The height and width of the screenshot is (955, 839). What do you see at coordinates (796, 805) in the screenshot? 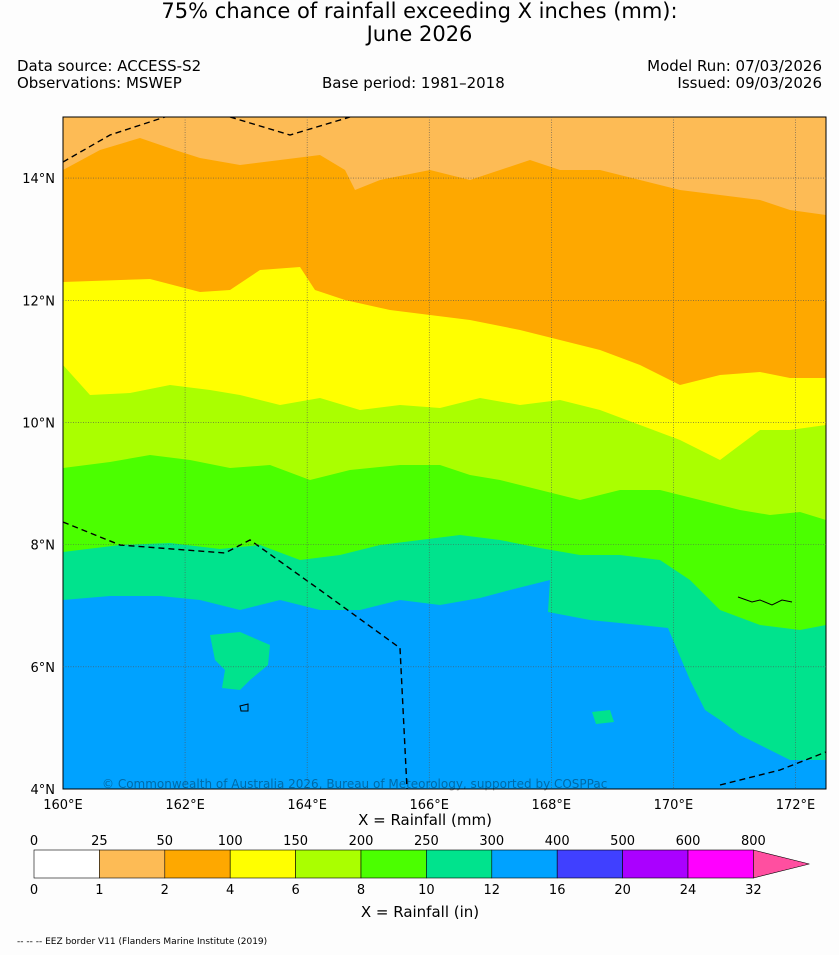
I see `lon-tick-label: 172°E` at bounding box center [796, 805].